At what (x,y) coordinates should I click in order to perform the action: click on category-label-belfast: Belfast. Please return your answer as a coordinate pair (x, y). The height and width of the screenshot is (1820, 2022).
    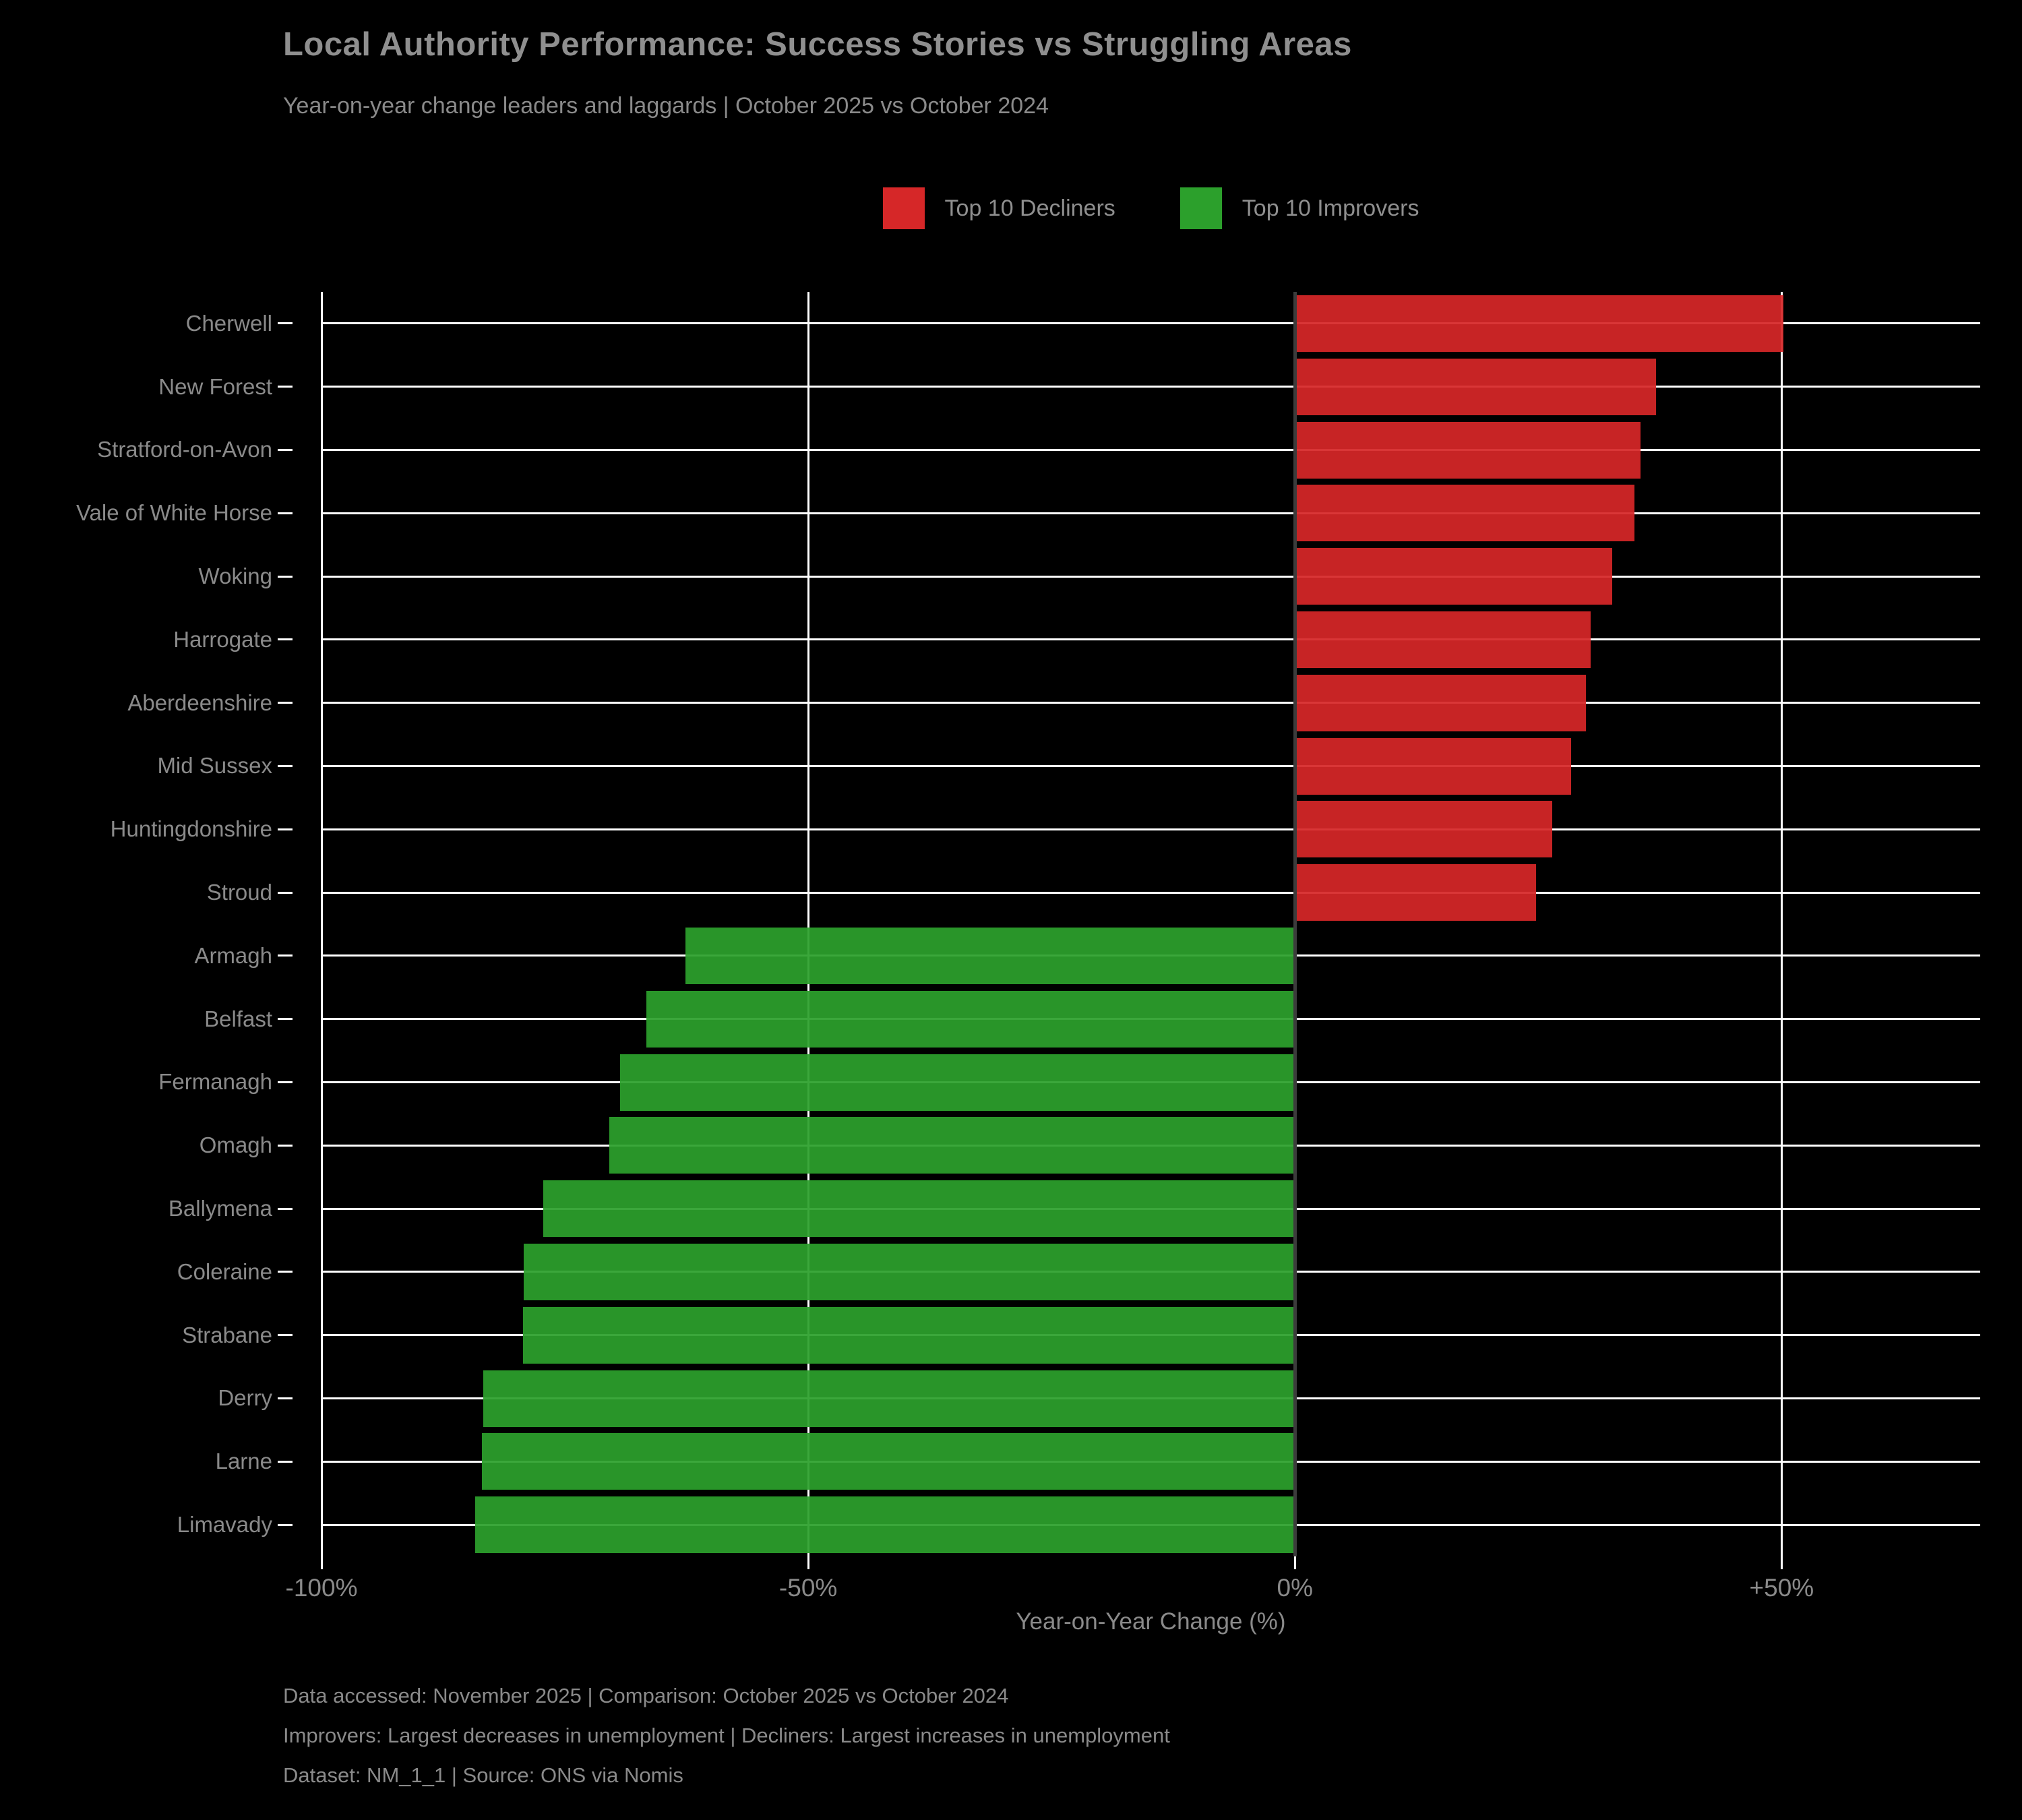
    Looking at the image, I should click on (238, 1018).